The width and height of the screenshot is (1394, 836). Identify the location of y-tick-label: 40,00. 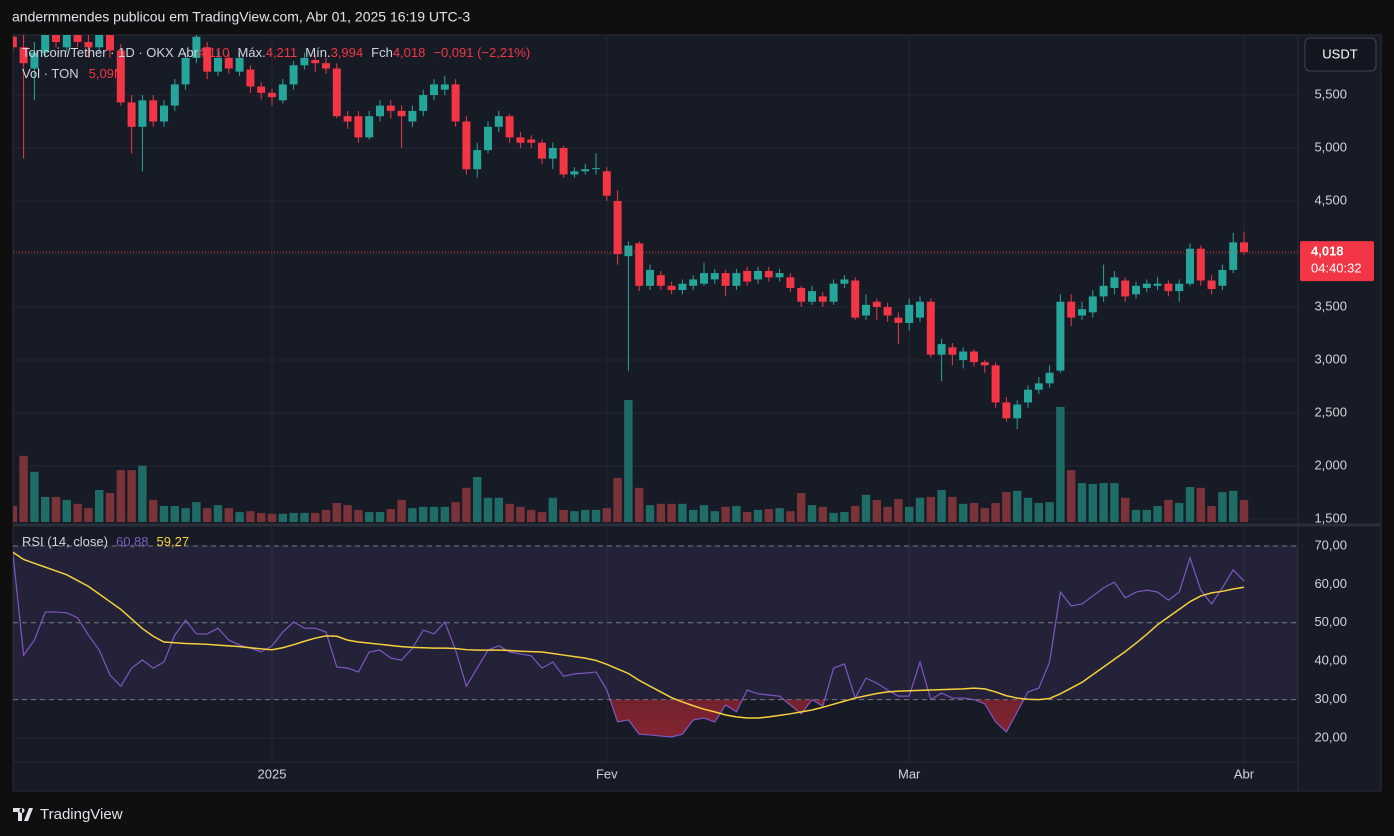
(1330, 660).